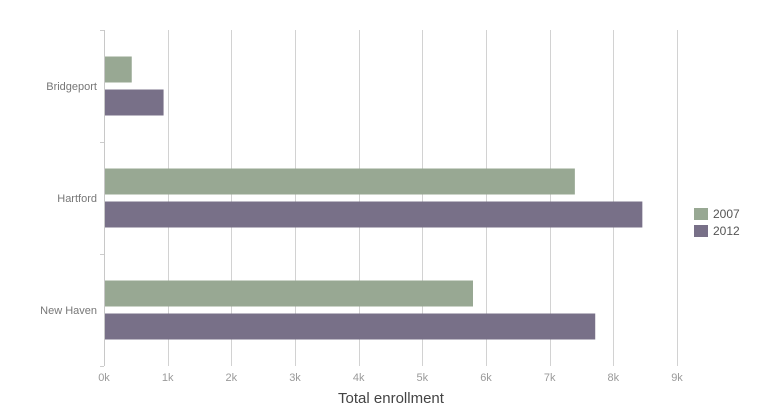 The width and height of the screenshot is (760, 418). I want to click on bar-bridgeport-2012, so click(134, 102).